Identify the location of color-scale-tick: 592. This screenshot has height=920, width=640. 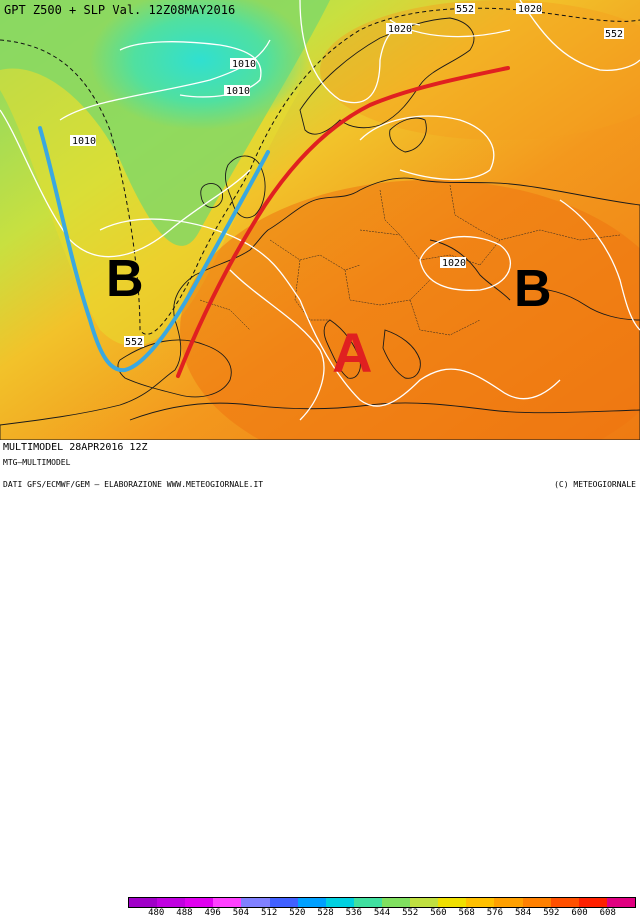
(551, 913).